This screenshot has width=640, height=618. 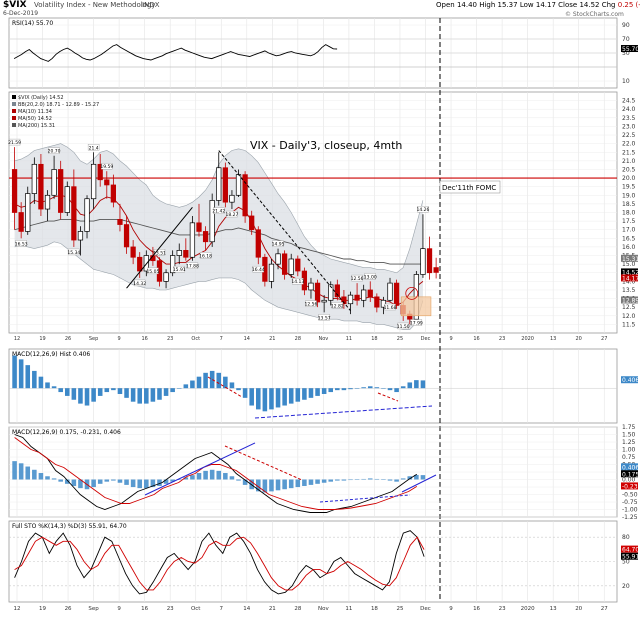 What do you see at coordinates (630, 278) in the screenshot?
I see `price-tag-label: 14.17` at bounding box center [630, 278].